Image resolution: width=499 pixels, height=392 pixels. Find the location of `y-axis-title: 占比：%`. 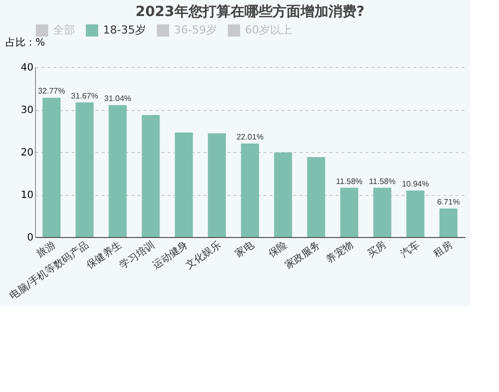

y-axis-title: 占比：% is located at coordinates (26, 42).